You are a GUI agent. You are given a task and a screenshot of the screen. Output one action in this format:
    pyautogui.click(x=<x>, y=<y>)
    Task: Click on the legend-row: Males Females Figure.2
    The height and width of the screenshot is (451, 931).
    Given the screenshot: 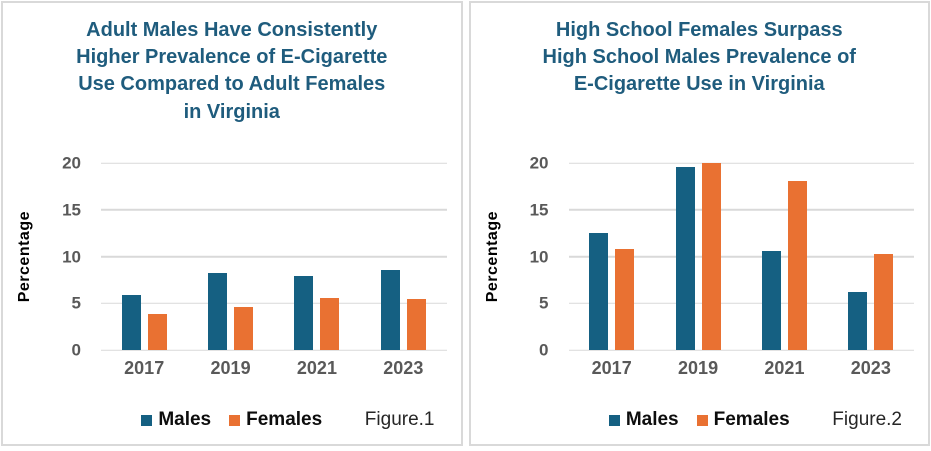 What is the action you would take?
    pyautogui.click(x=700, y=420)
    